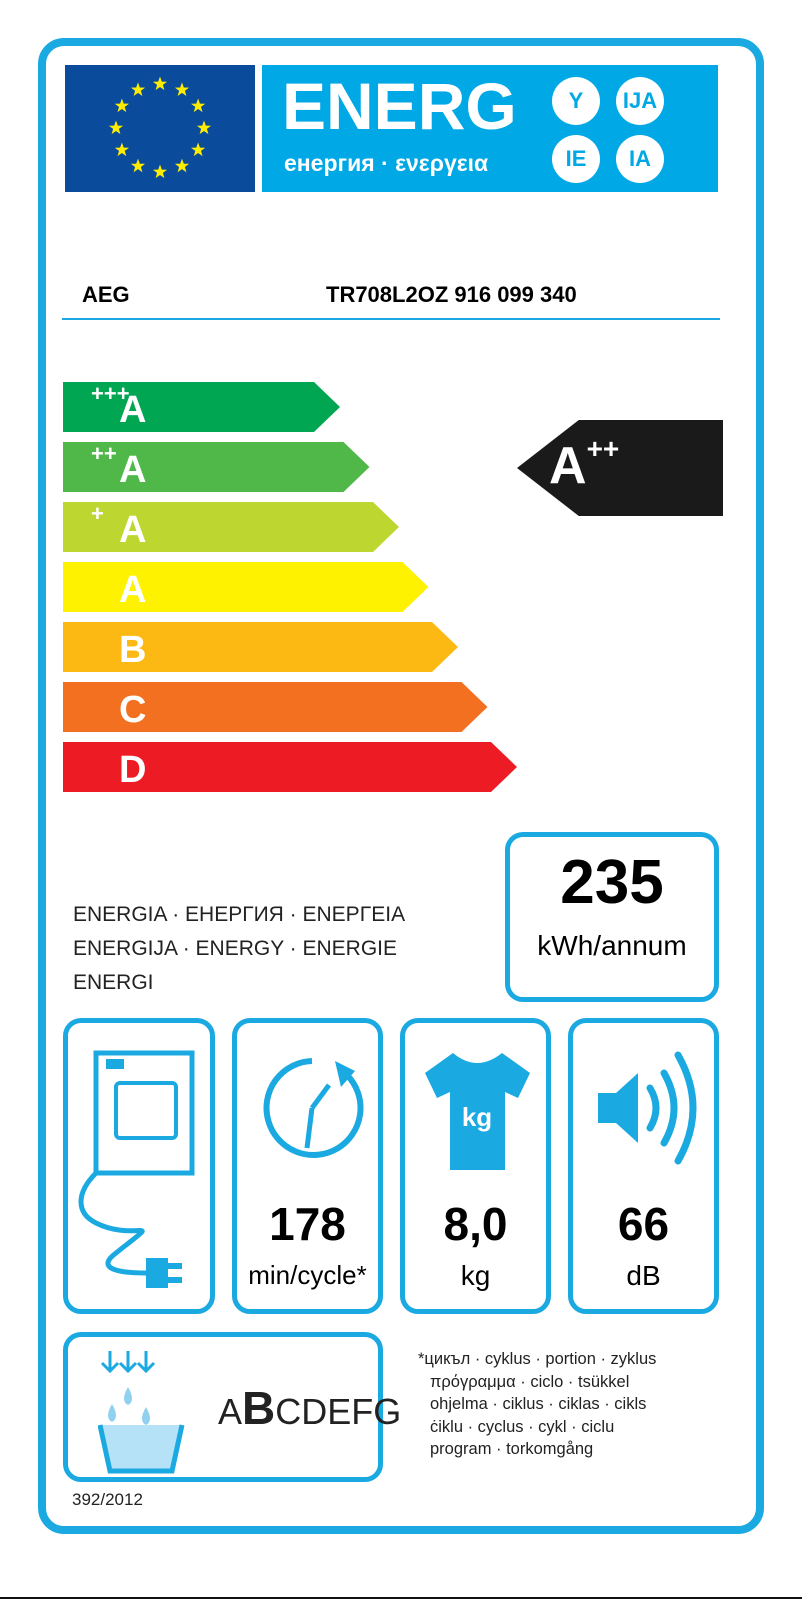 This screenshot has height=1603, width=802. I want to click on condensation-class-scale: ABCDEFG, so click(309, 1408).